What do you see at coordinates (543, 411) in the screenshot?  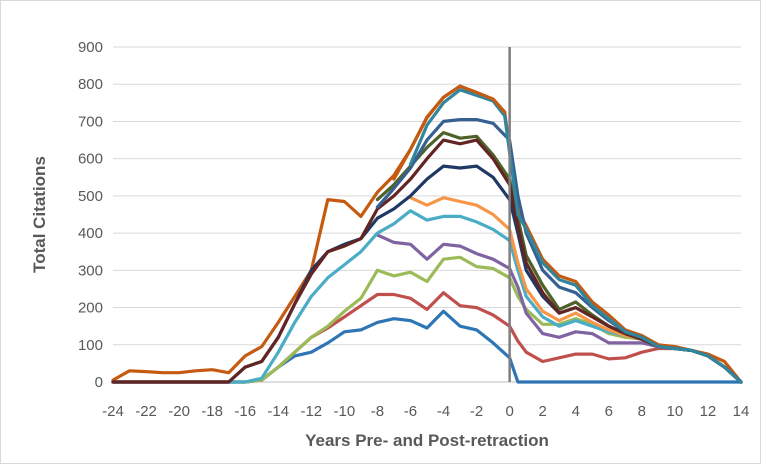 I see `x-tick-label: 2` at bounding box center [543, 411].